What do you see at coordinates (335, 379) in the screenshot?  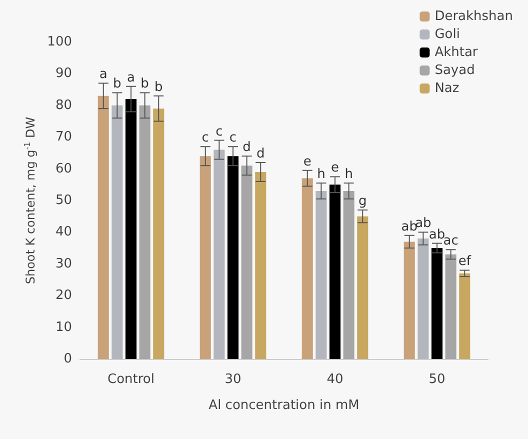 I see `x-tick-label: 40` at bounding box center [335, 379].